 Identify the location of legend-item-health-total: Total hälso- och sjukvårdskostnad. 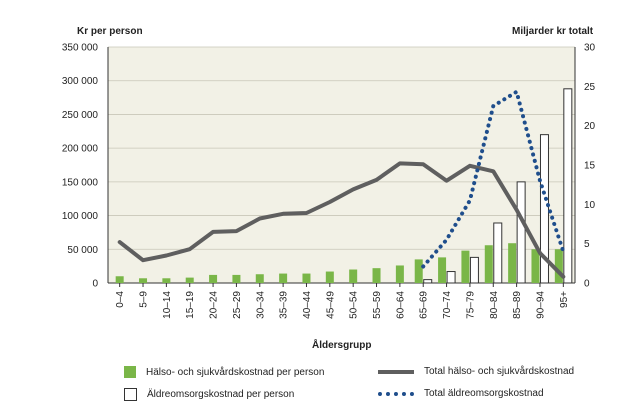
(476, 371).